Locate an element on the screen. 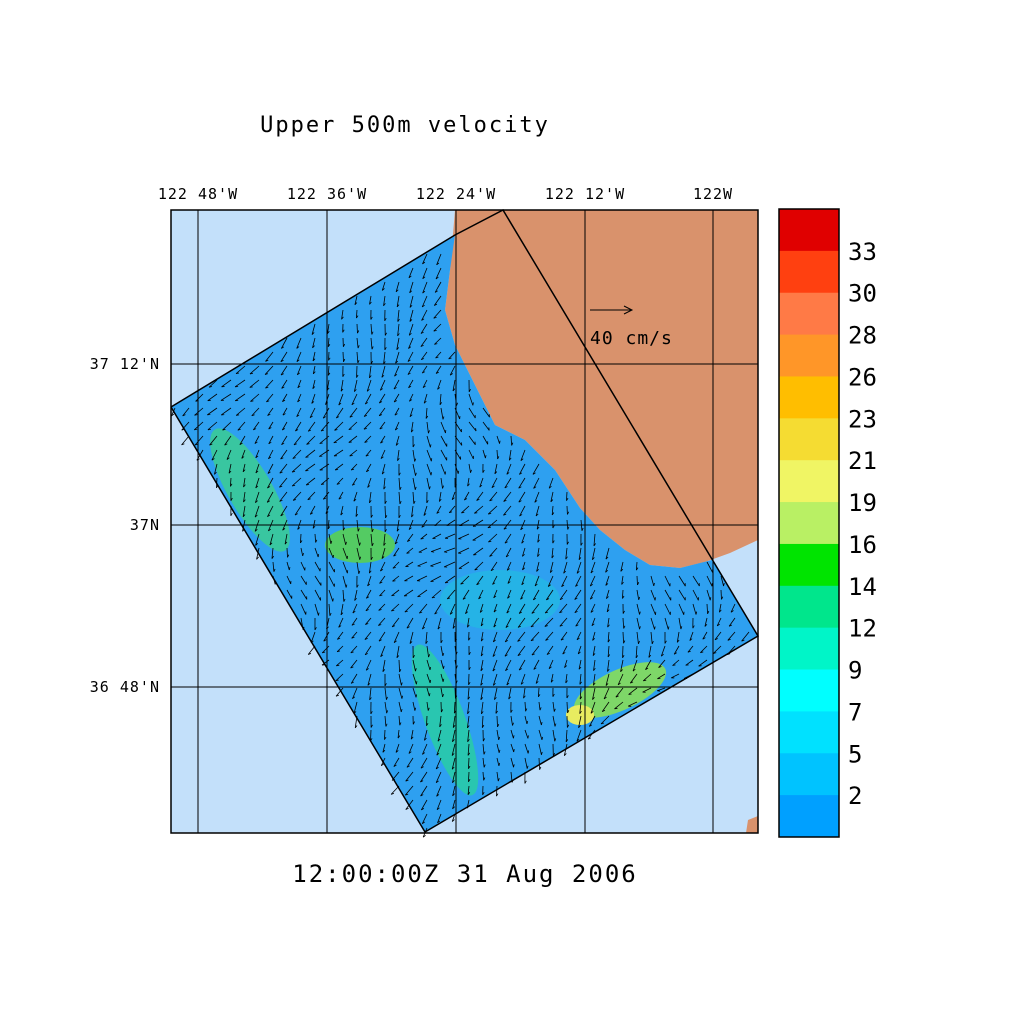  colorbar-label: 5 is located at coordinates (855, 754).